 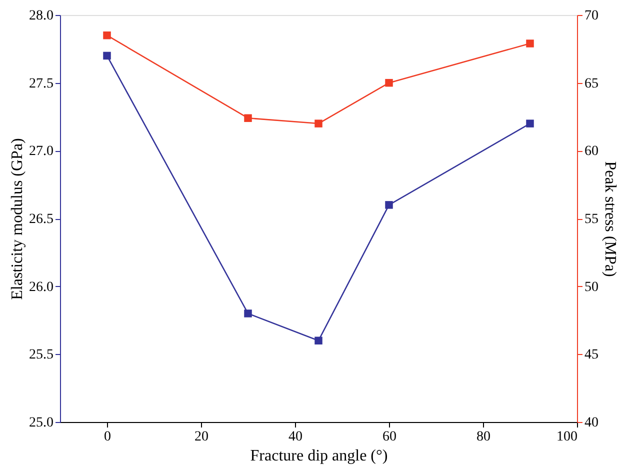 What do you see at coordinates (591, 152) in the screenshot?
I see `y2-tick-label: 60` at bounding box center [591, 152].